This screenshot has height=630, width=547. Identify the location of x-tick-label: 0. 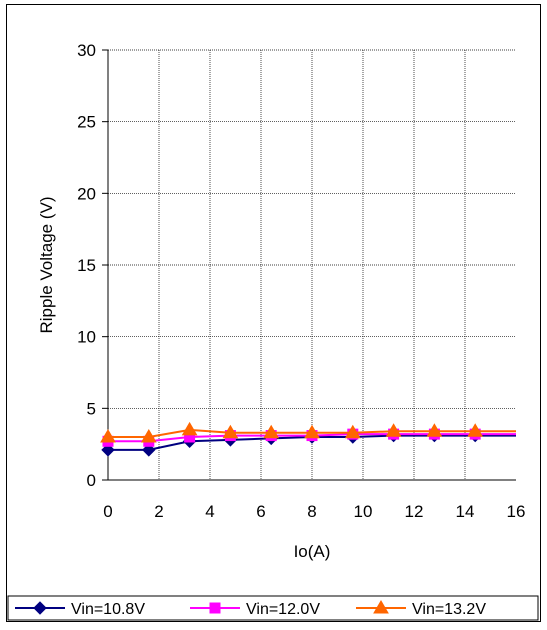
(107, 511).